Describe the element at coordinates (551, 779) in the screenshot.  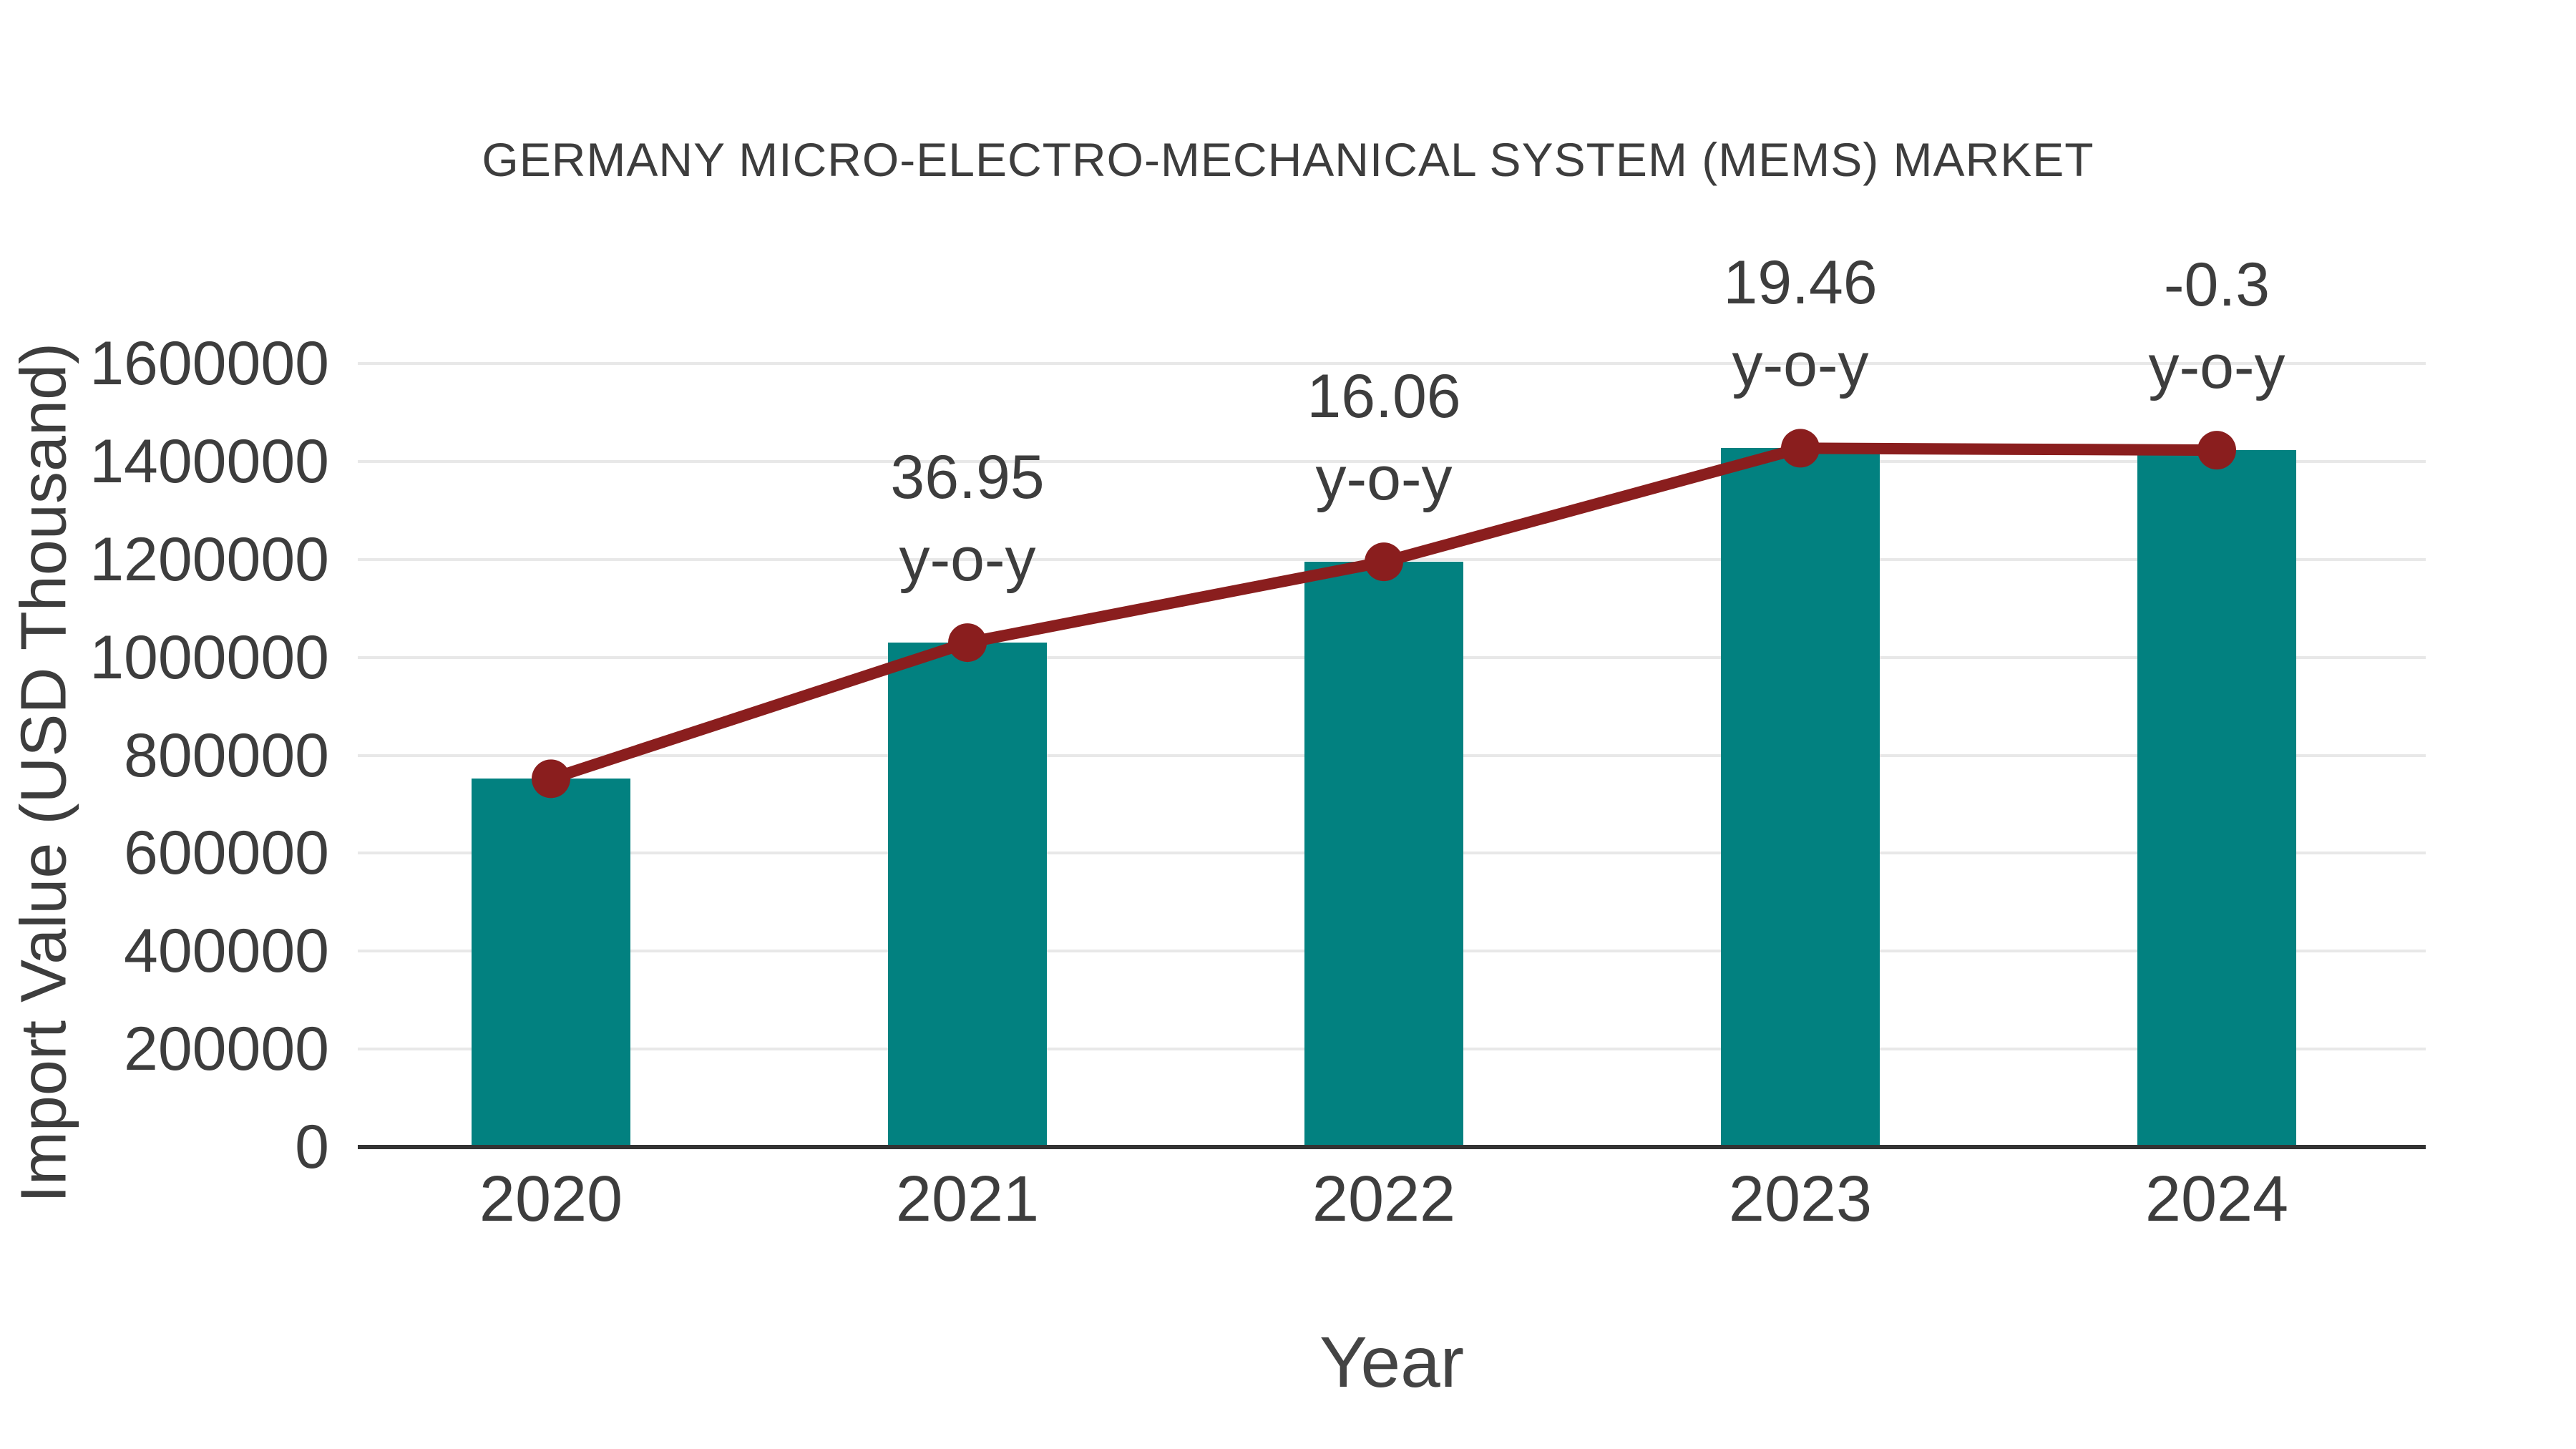
I see `data-point-2020` at that location.